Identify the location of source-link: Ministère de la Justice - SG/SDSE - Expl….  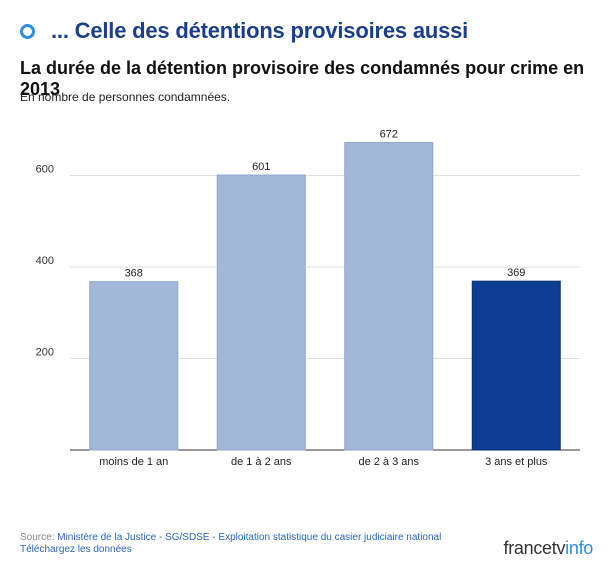
(249, 537).